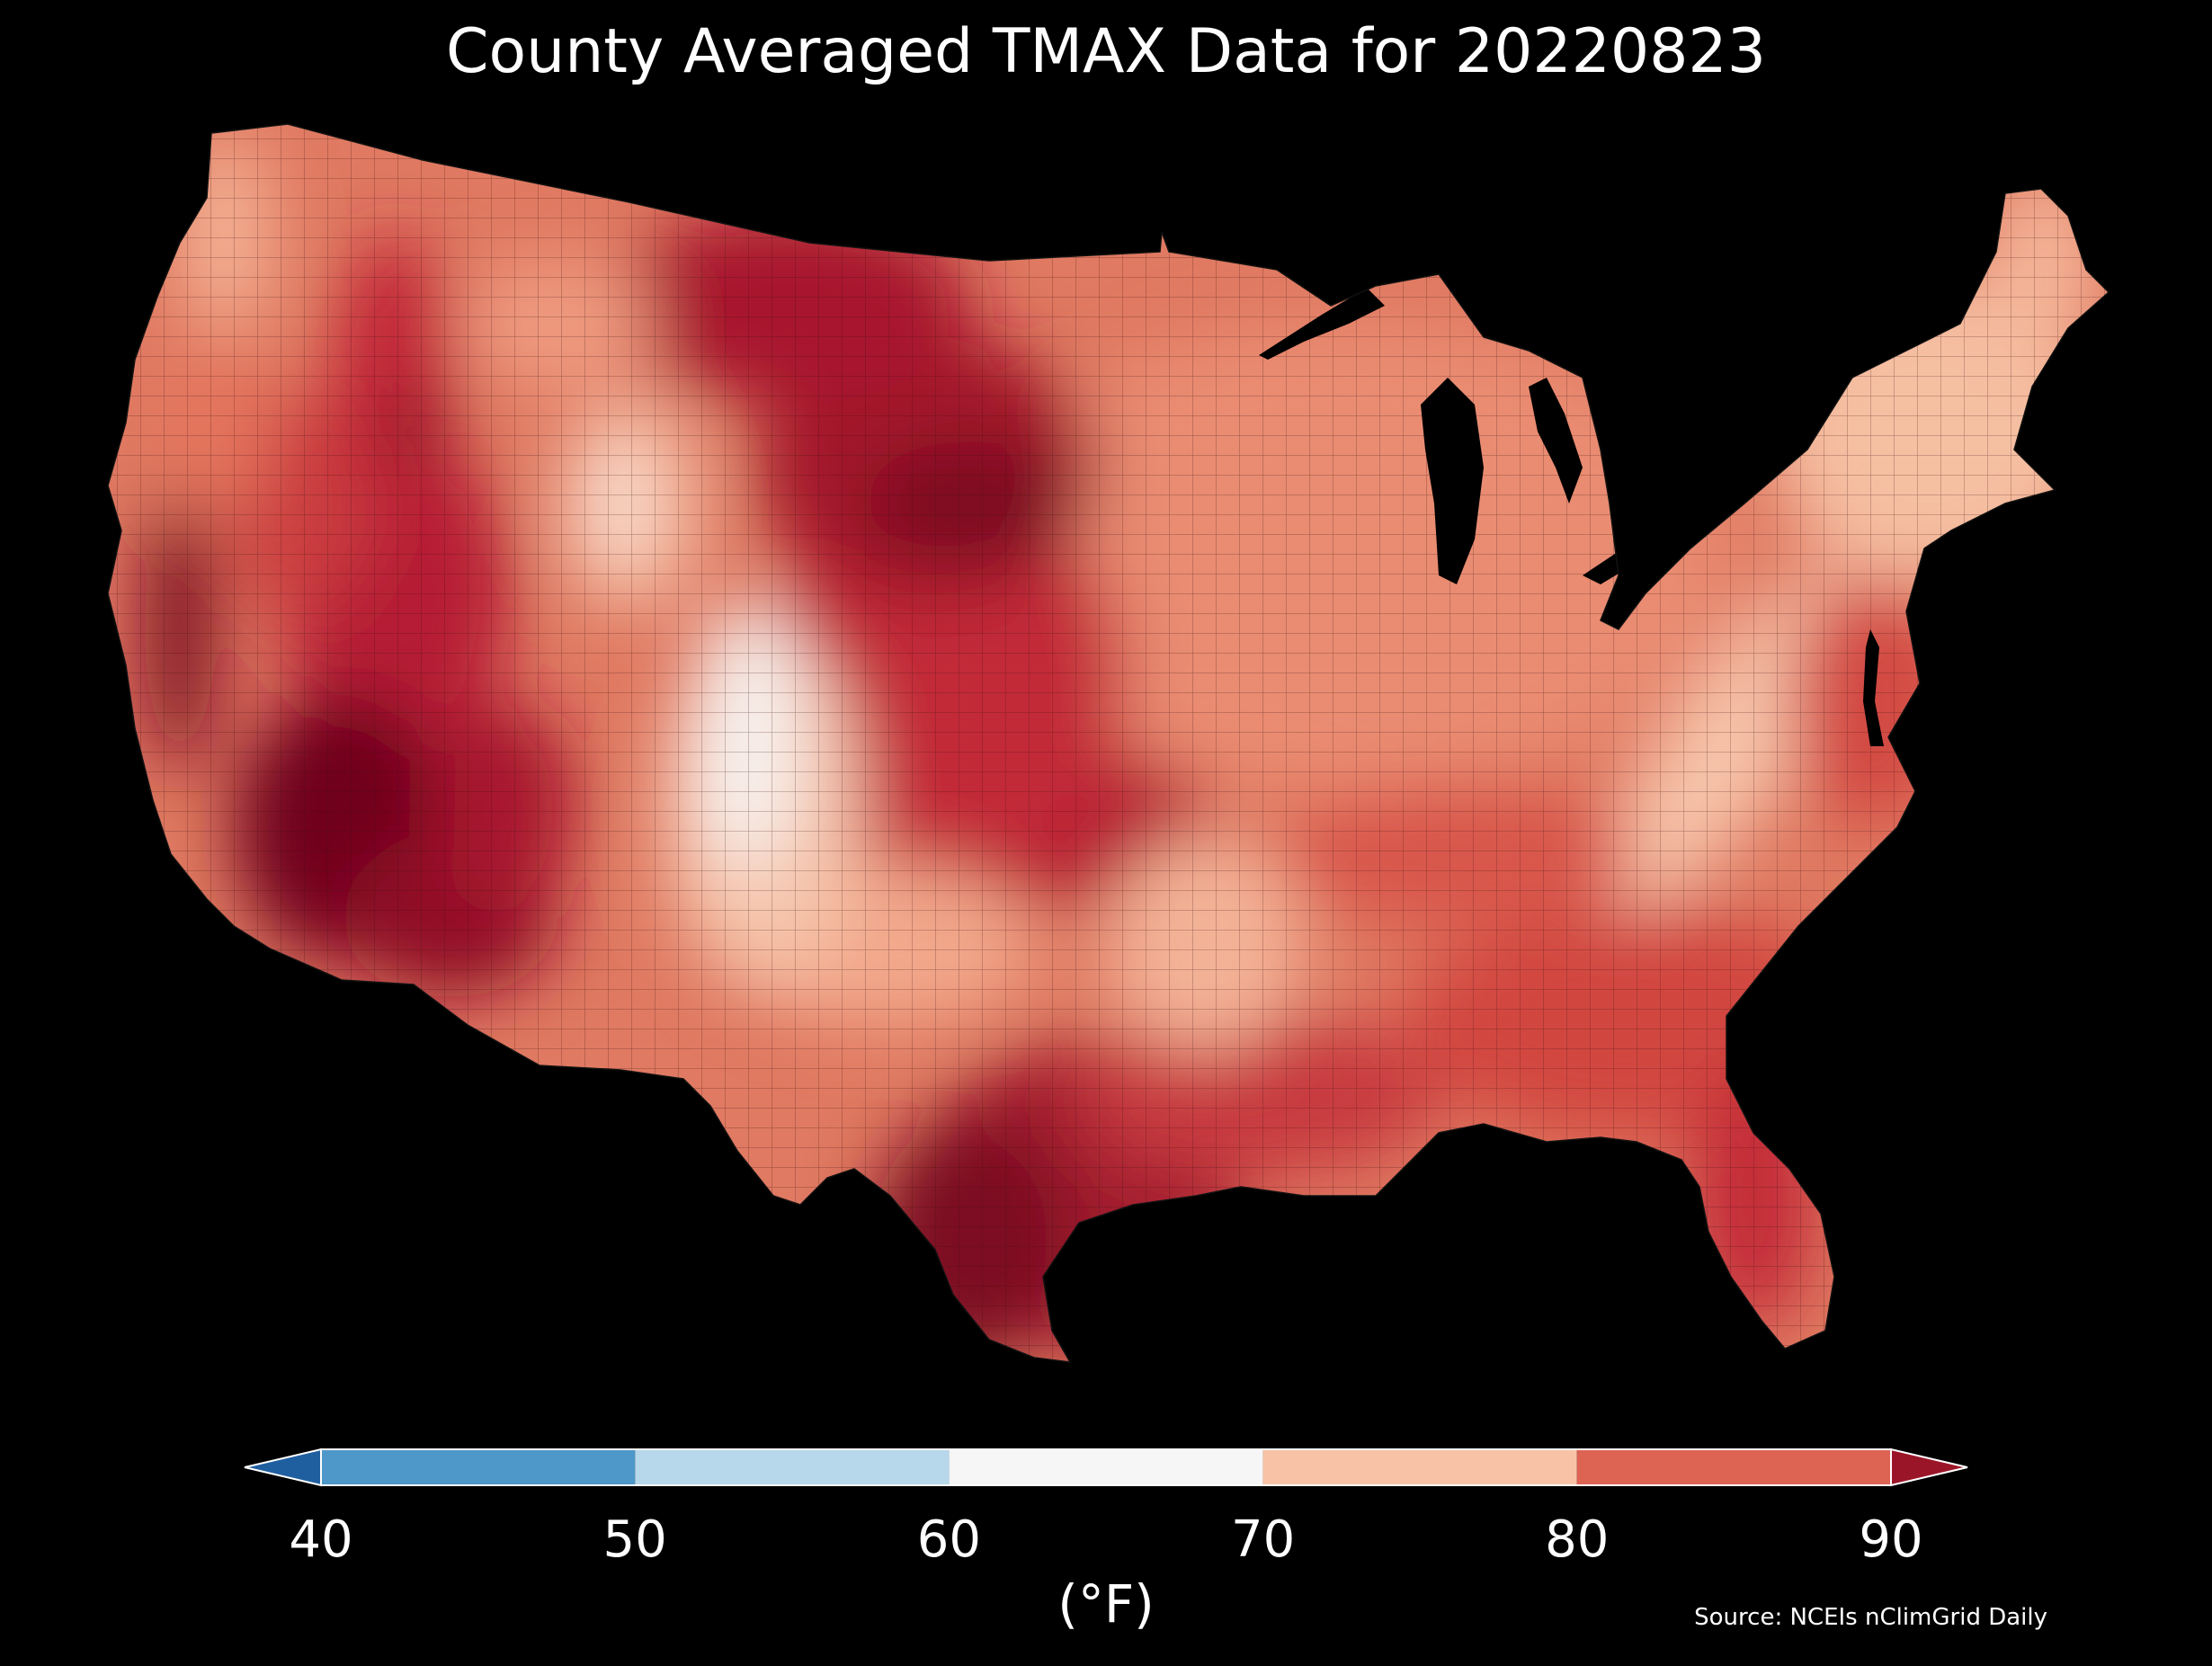 This screenshot has height=1666, width=2212. I want to click on colorbar-extend-high, so click(1929, 1468).